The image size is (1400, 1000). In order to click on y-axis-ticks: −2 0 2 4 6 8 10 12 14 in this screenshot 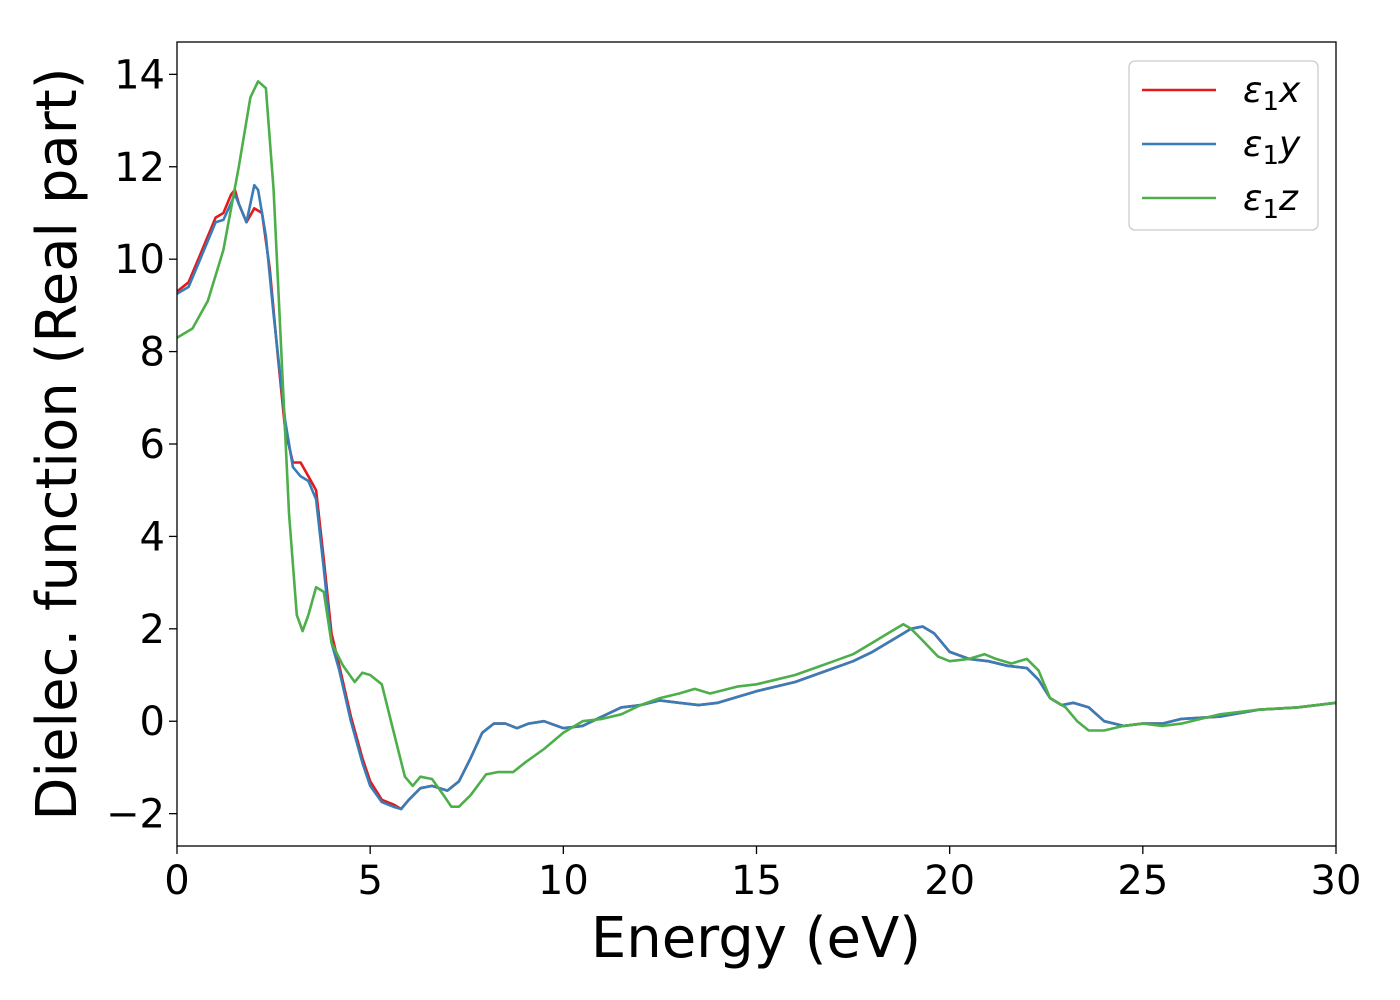, I will do `click(141, 445)`.